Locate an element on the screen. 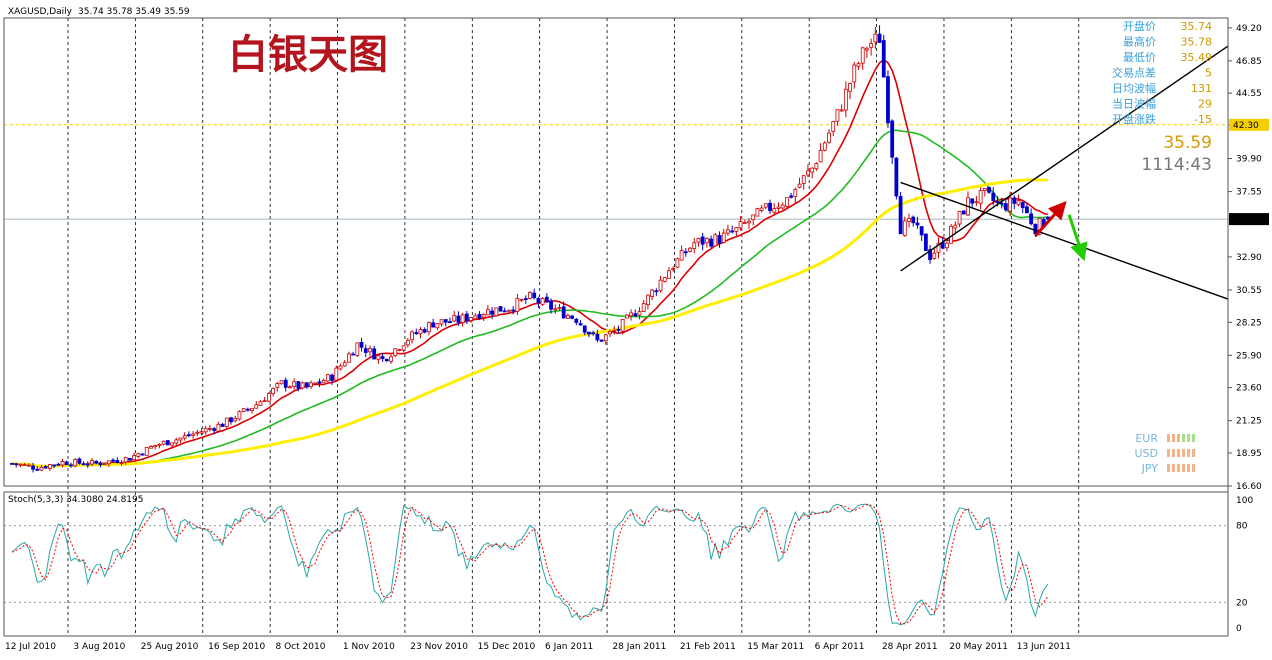 This screenshot has width=1272, height=660. y-tick-label: 49.20 is located at coordinates (1249, 29).